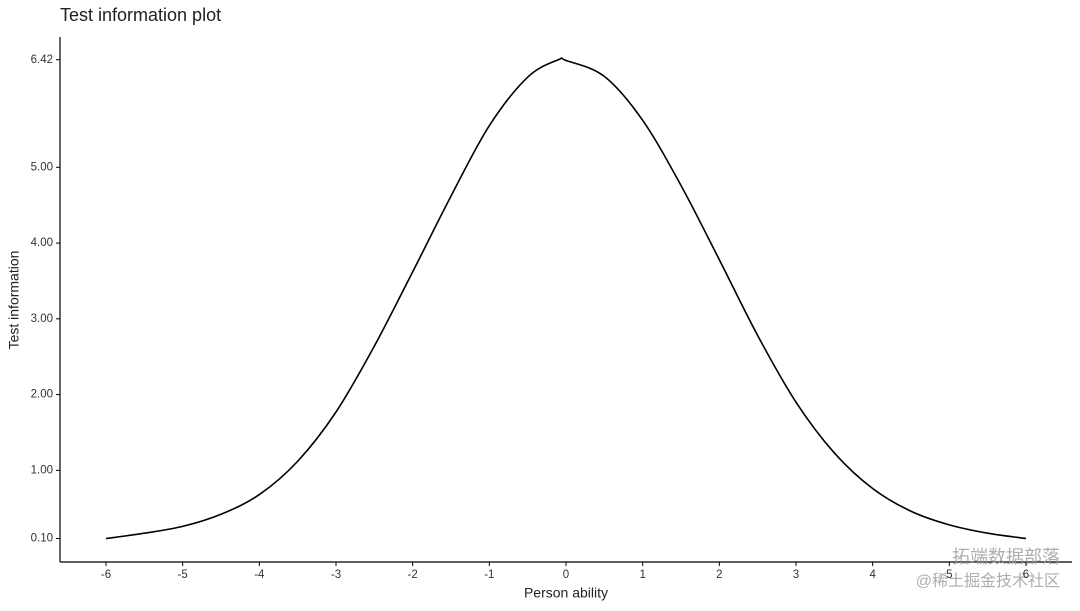 This screenshot has width=1080, height=611. What do you see at coordinates (796, 575) in the screenshot?
I see `x-tick-label: 3` at bounding box center [796, 575].